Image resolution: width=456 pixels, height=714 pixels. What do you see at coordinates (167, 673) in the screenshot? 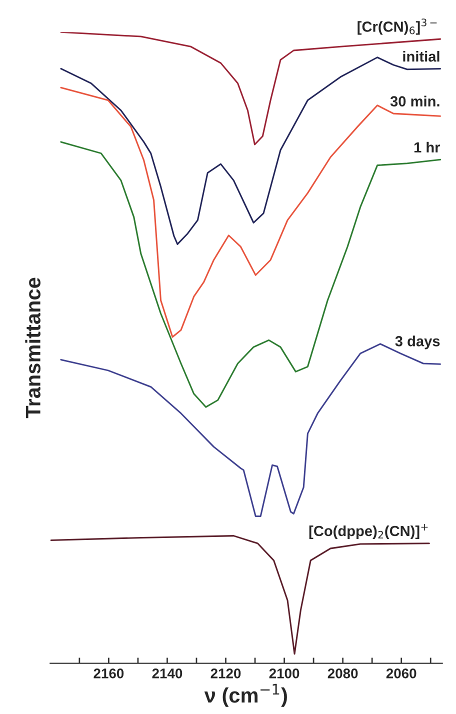
I see `x-tick-label: 2140` at bounding box center [167, 673].